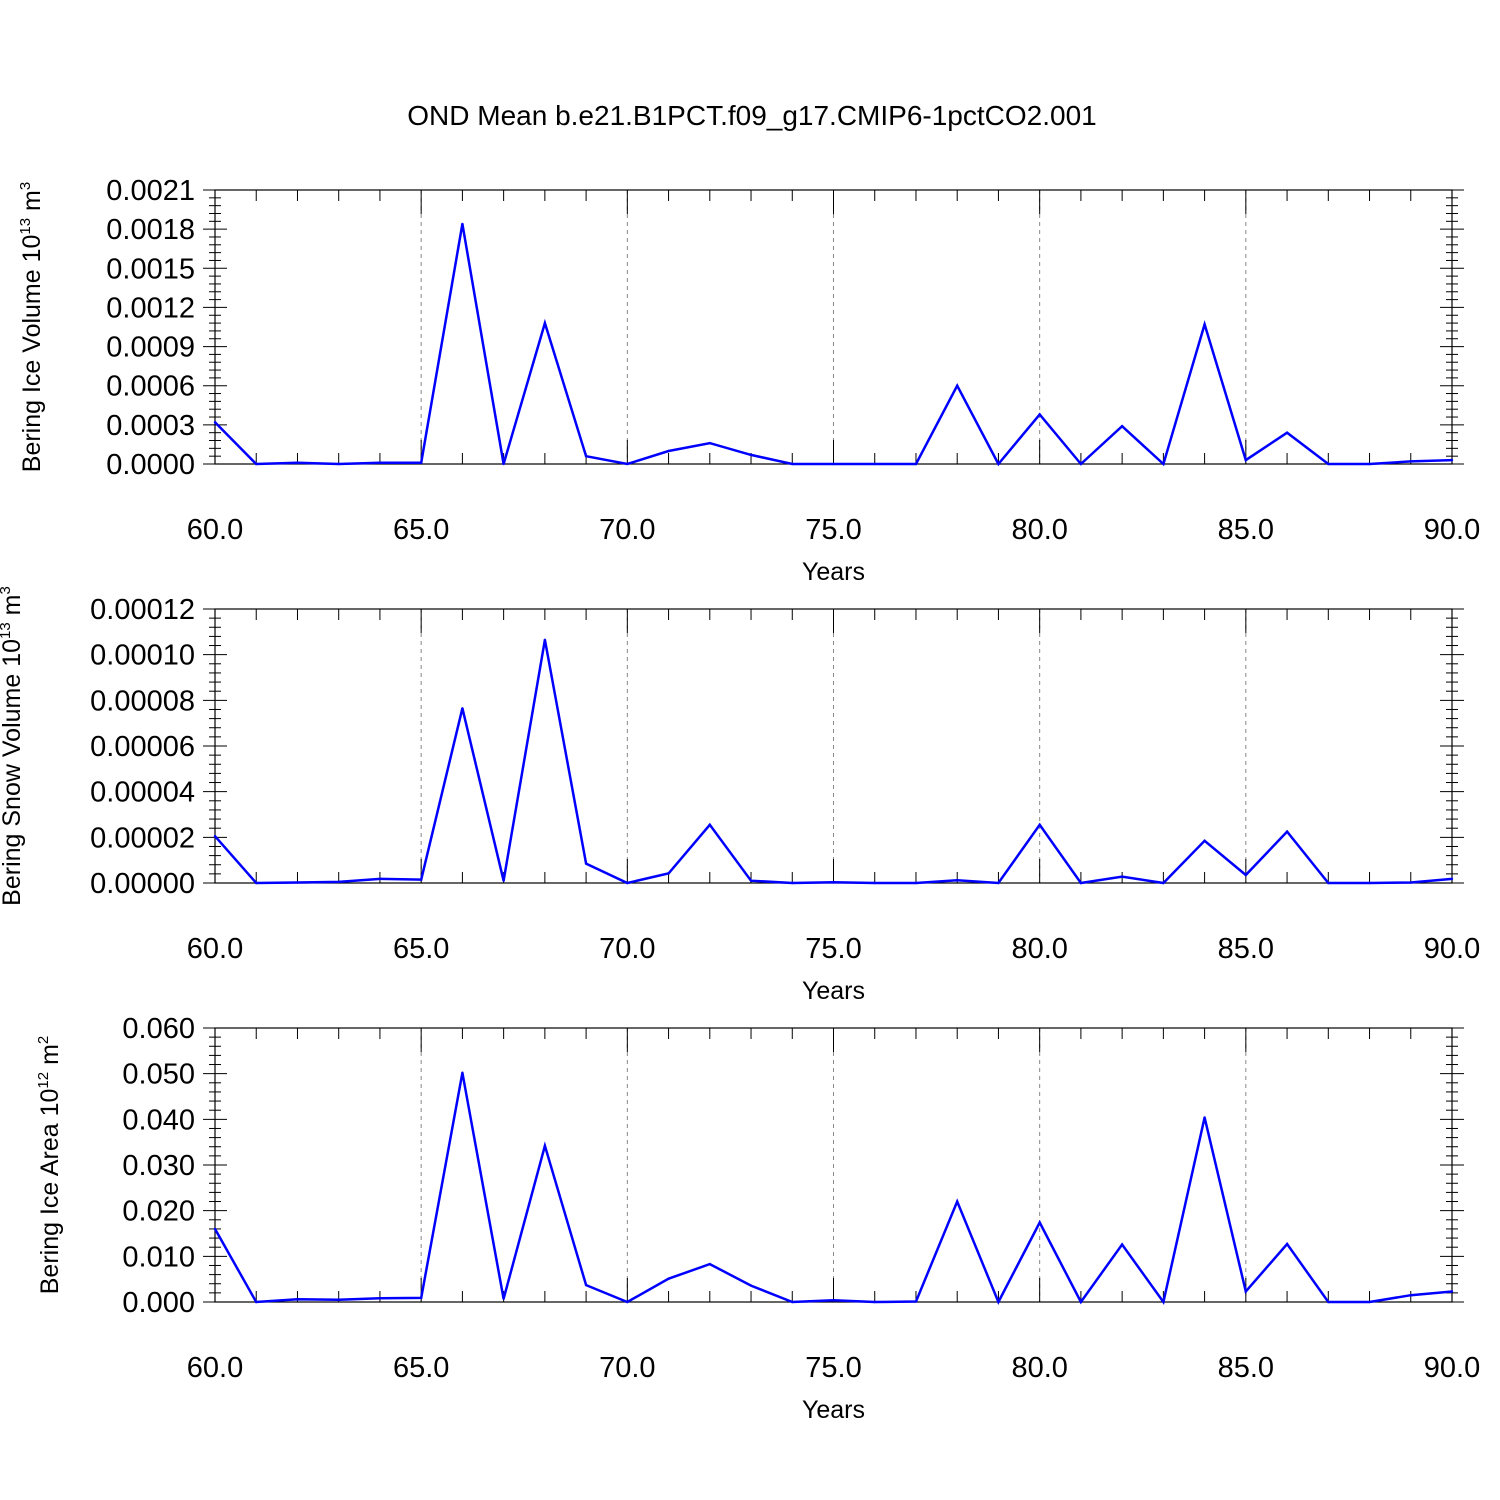  Describe the element at coordinates (142, 610) in the screenshot. I see `y-tick-label: 0.00012` at that location.